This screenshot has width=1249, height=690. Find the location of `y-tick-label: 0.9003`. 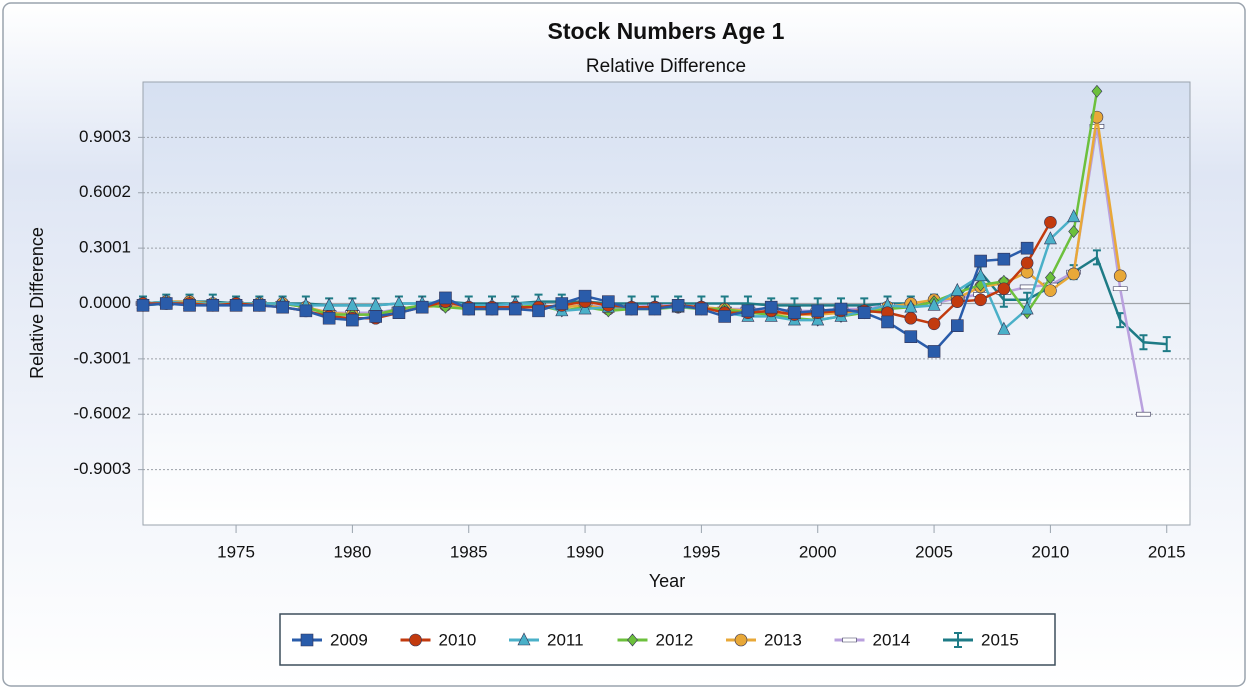

y-tick-label: 0.9003 is located at coordinates (105, 136).